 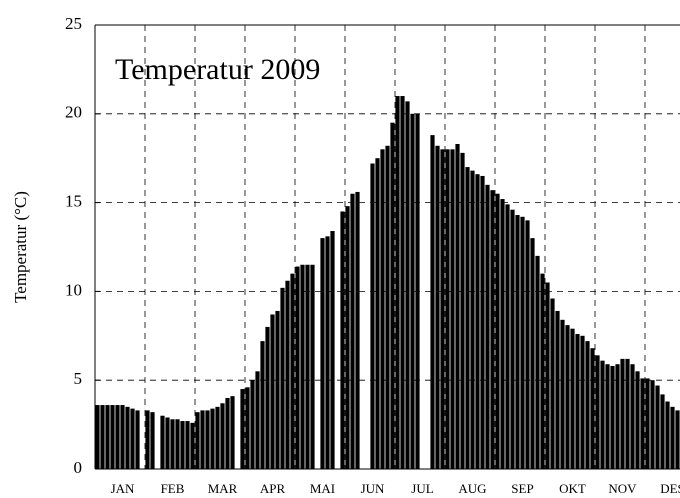 I want to click on x-tick-label: DES, so click(x=670, y=488).